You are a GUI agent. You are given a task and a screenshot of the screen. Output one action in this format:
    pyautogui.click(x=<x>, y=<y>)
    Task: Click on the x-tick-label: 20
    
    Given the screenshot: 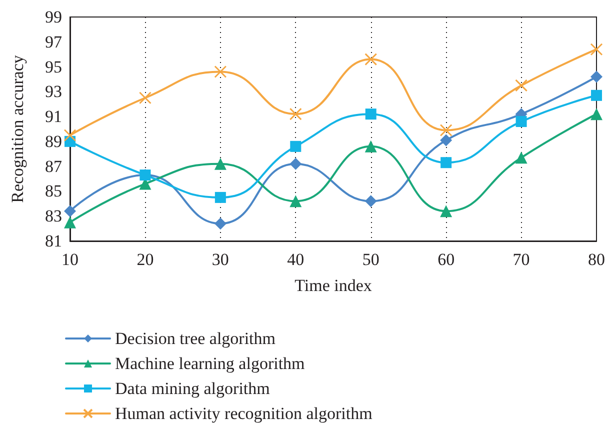 What is the action you would take?
    pyautogui.click(x=145, y=259)
    